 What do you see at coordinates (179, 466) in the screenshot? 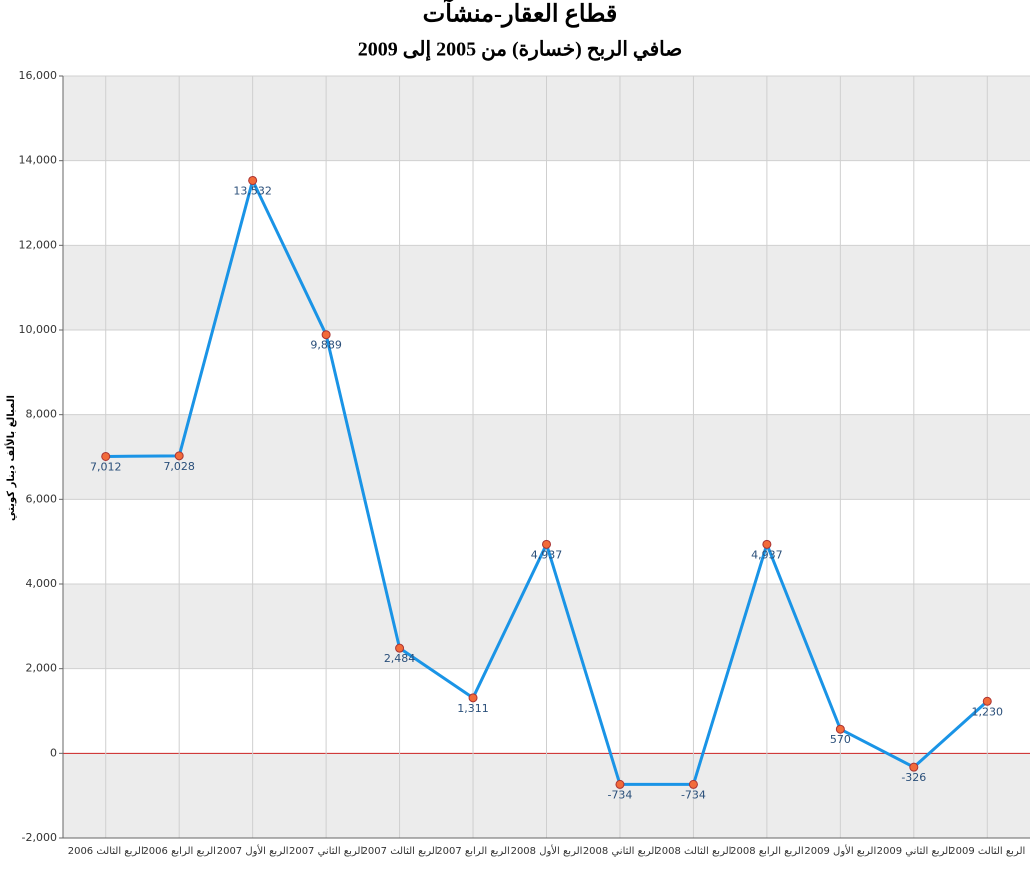
I see `data-label: 7,028` at bounding box center [179, 466].